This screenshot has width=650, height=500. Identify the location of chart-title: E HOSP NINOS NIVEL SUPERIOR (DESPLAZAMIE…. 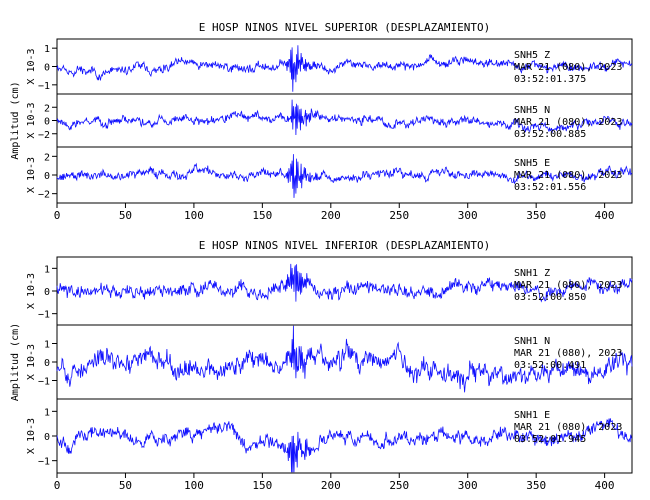
(344, 27).